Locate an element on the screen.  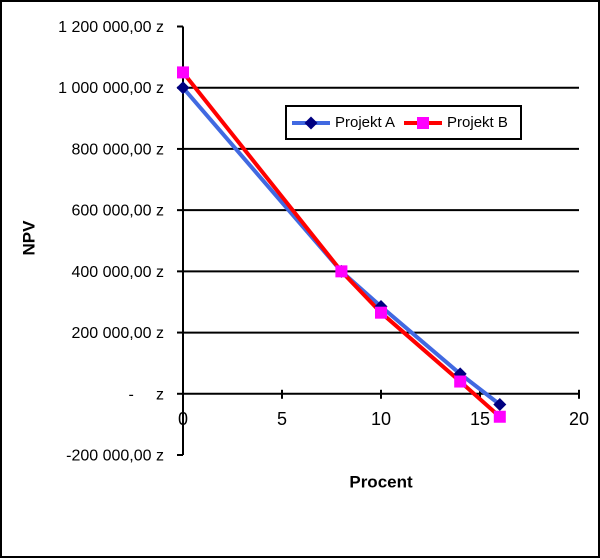
legend-label-projekt-a: Projekt A is located at coordinates (365, 122).